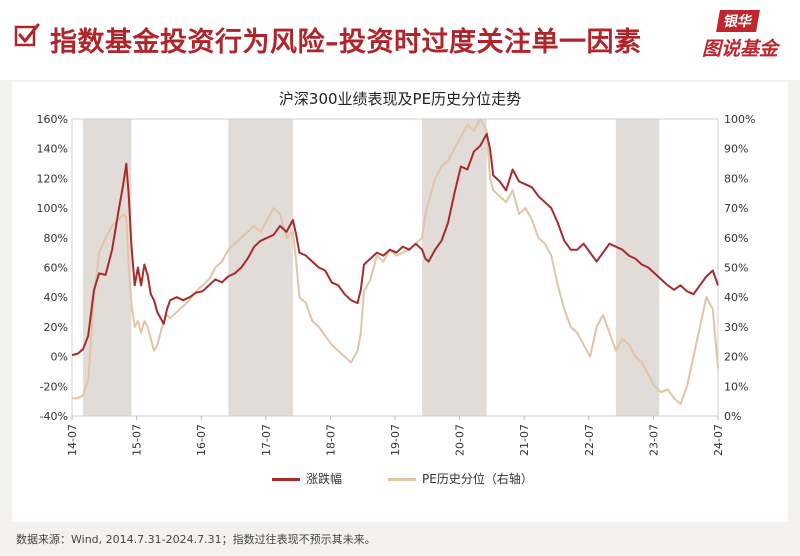 The height and width of the screenshot is (556, 800). Describe the element at coordinates (460, 440) in the screenshot. I see `x-tick-label: 20-07` at that location.